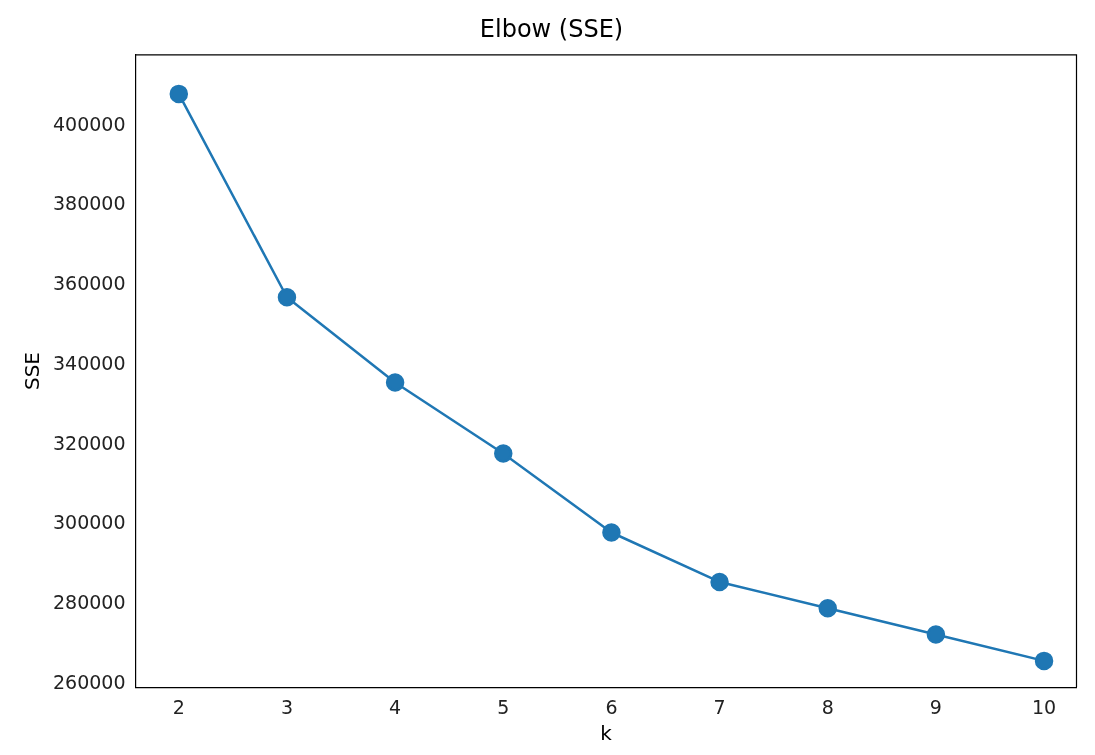 Image resolution: width=1095 pixels, height=755 pixels. I want to click on x-tick-label: 3, so click(286, 706).